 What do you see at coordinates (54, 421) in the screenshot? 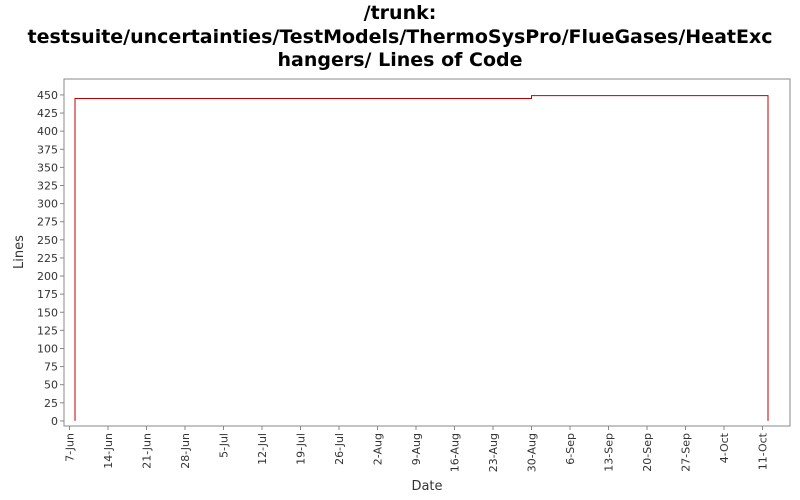
I see `y-tick-label: 0` at bounding box center [54, 421].